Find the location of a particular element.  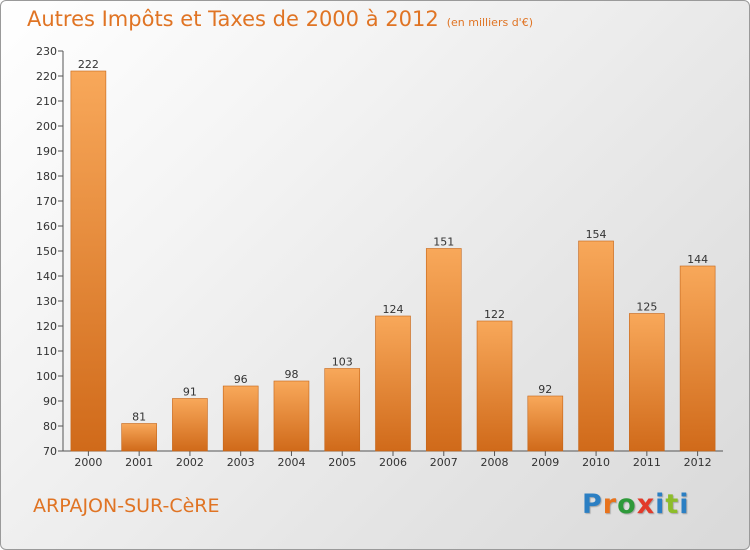

bar-2008 is located at coordinates (494, 386).